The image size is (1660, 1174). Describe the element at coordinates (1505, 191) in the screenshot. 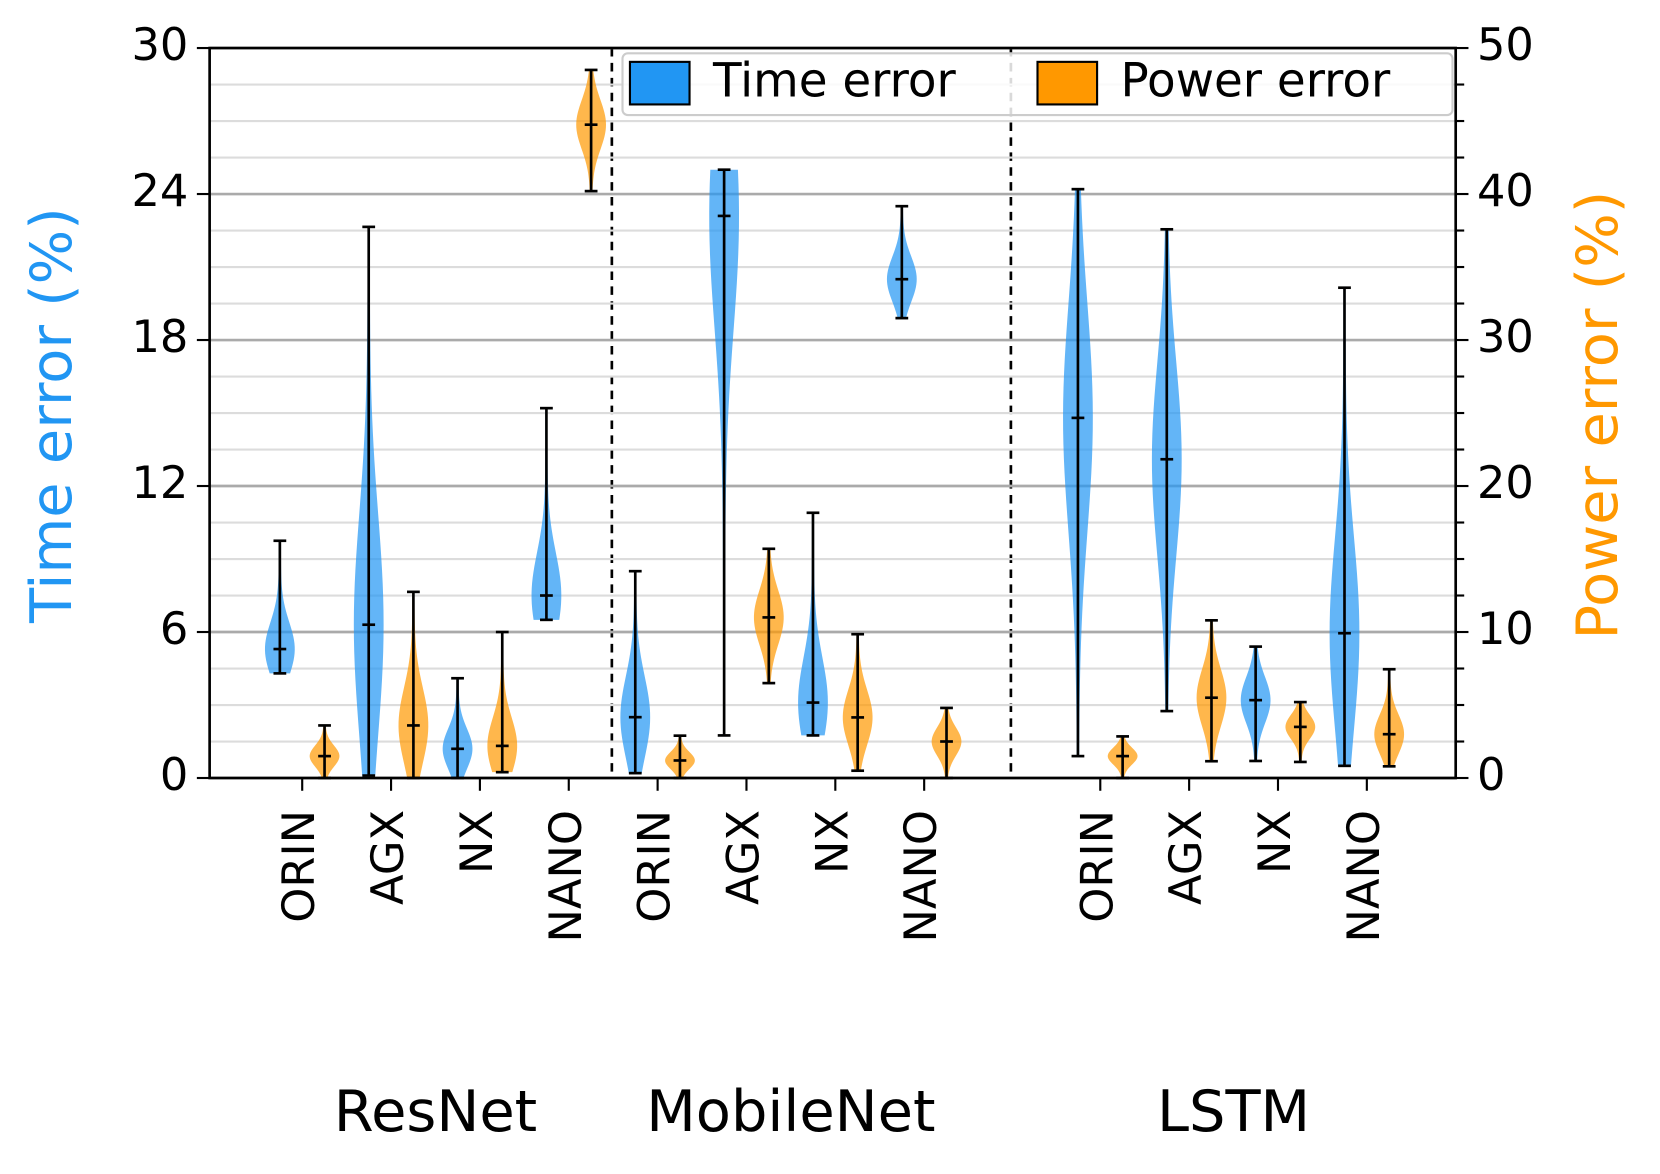

I see `y2-tick-label: 40` at that location.